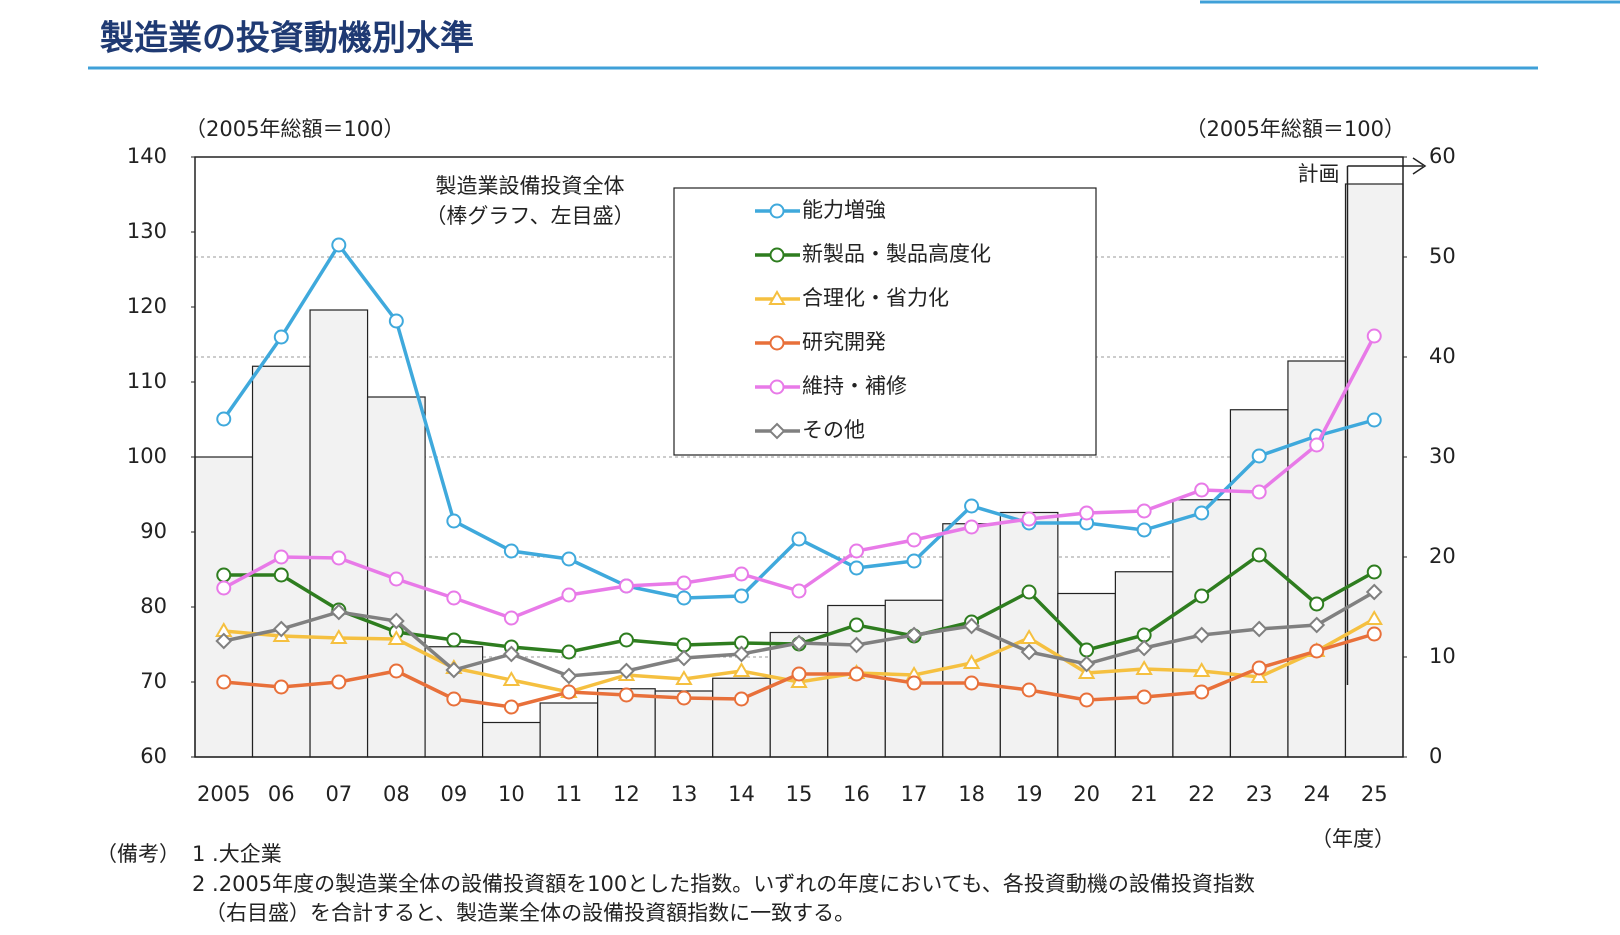 The width and height of the screenshot is (1620, 935). What do you see at coordinates (833, 430) in the screenshot?
I see `legend-label: その他` at bounding box center [833, 430].